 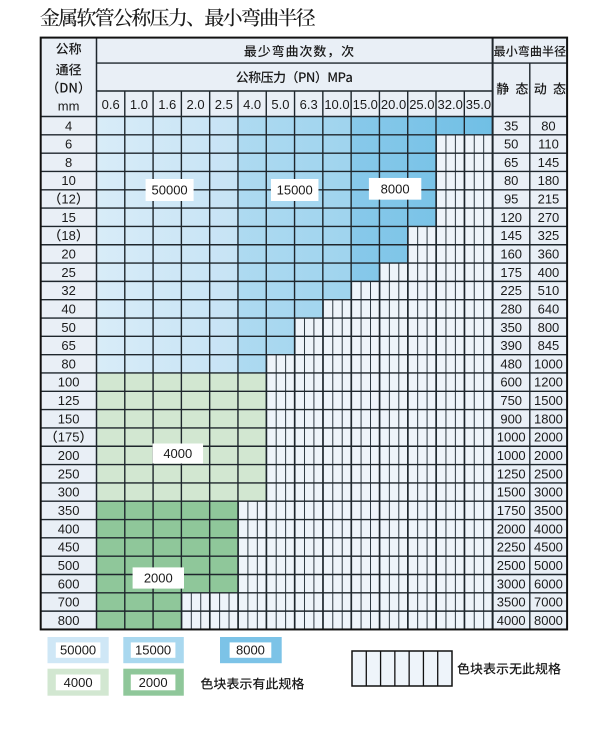 I want to click on svg-text: 215, so click(x=549, y=199).